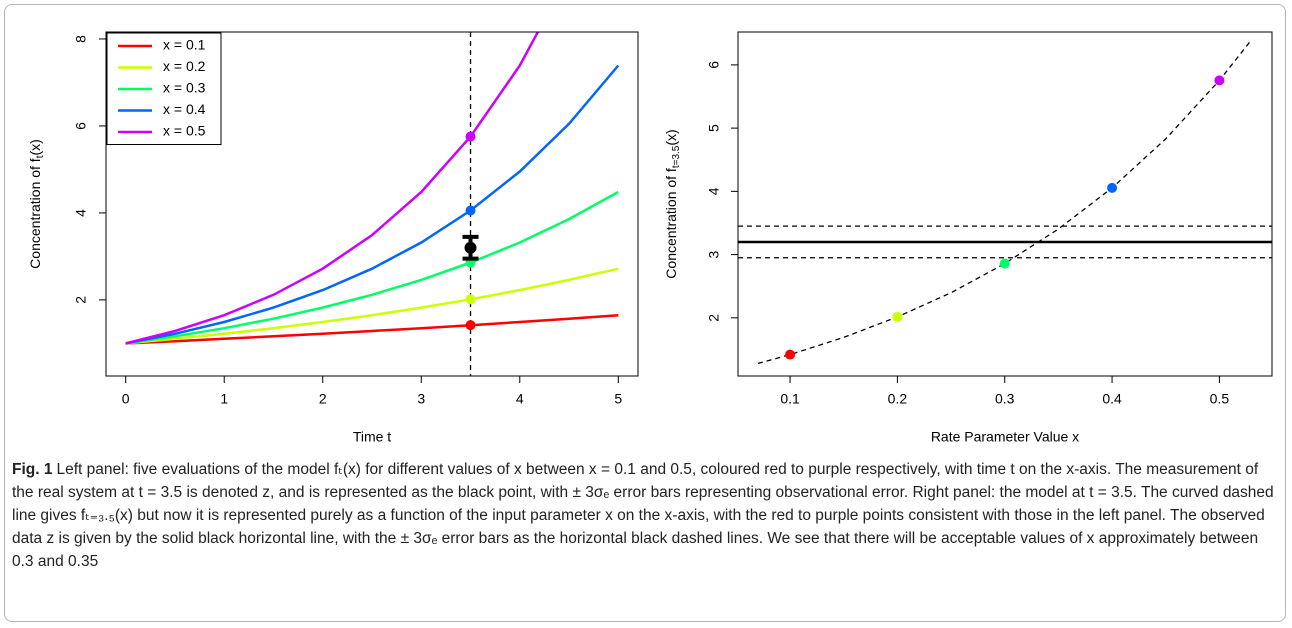 The height and width of the screenshot is (628, 1292). Describe the element at coordinates (184, 66) in the screenshot. I see `legend-label: x = 0.2` at that location.